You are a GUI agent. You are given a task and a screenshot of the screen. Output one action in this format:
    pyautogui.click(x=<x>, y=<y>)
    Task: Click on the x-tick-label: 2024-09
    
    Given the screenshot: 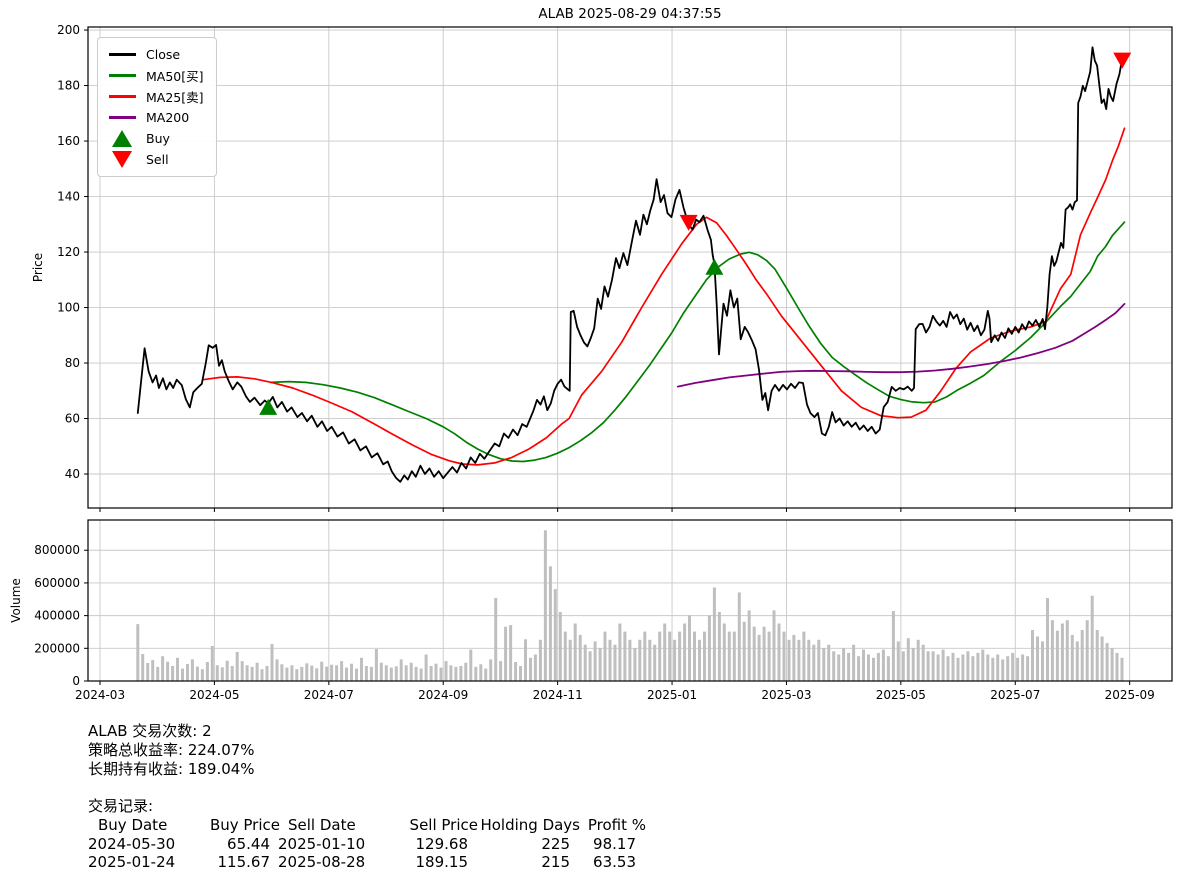 What is the action you would take?
    pyautogui.click(x=443, y=695)
    